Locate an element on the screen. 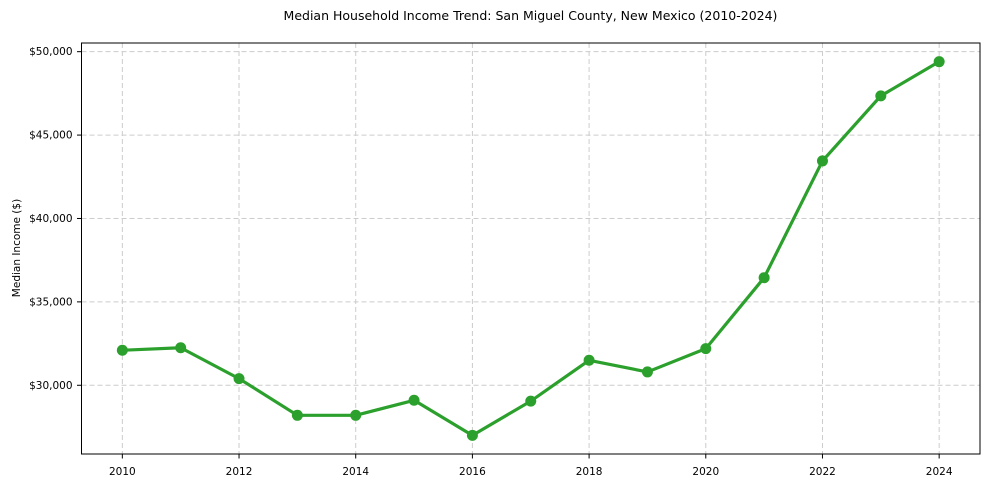 Image resolution: width=989 pixels, height=490 pixels. y-tick-label: $50,000 is located at coordinates (50, 52).